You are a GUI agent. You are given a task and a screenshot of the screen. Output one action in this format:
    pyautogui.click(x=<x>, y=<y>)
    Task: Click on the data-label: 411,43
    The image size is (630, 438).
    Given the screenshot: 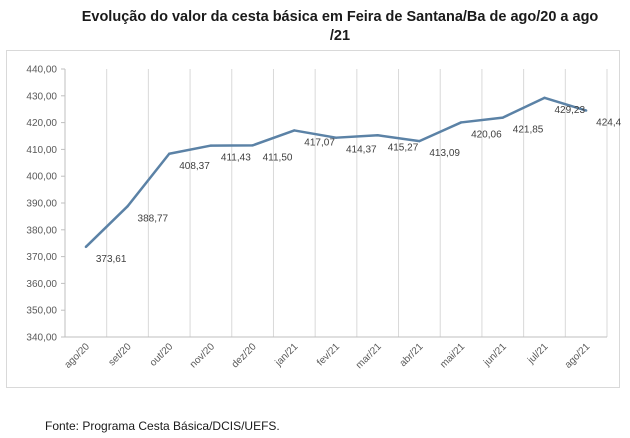 What is the action you would take?
    pyautogui.click(x=236, y=158)
    